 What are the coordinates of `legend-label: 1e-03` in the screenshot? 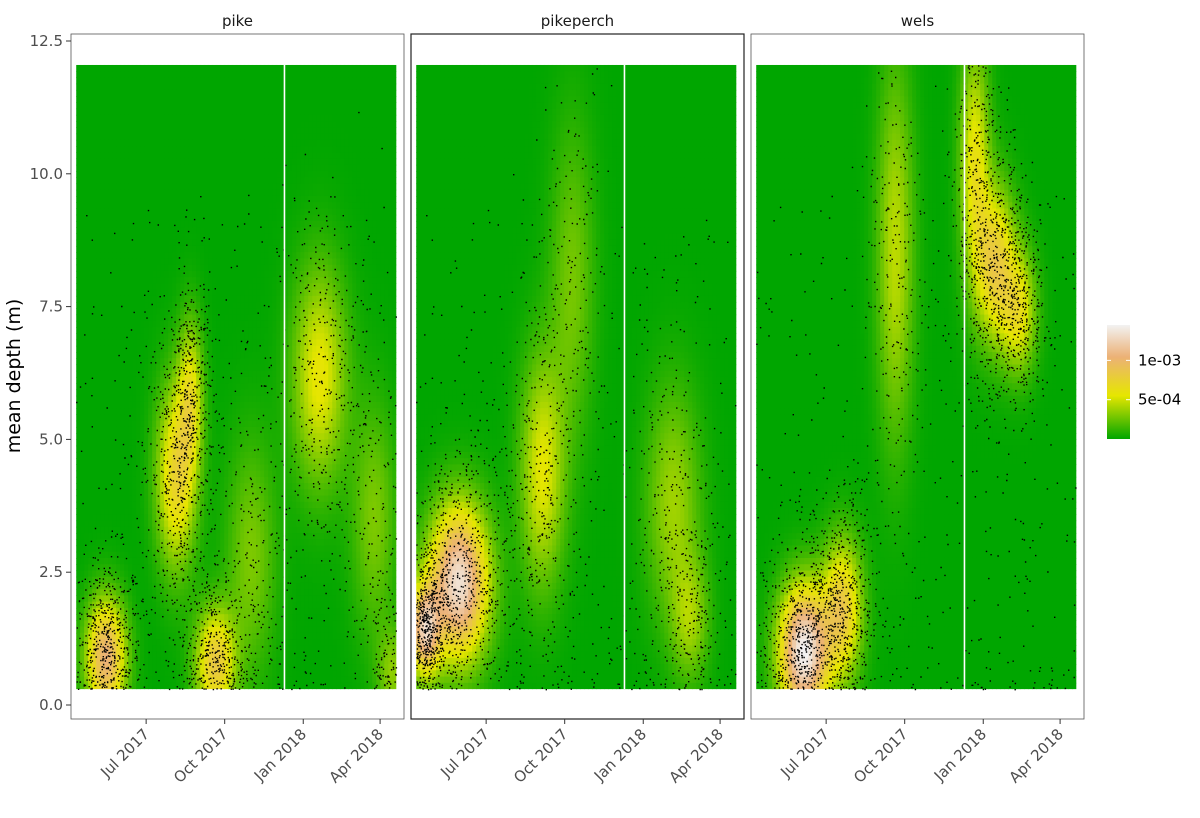 It's located at (1159, 360).